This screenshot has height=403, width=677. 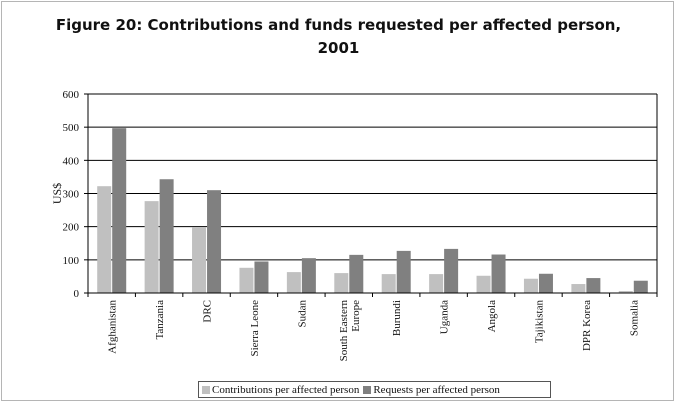 What do you see at coordinates (104, 239) in the screenshot?
I see `bar-contributions-afghanistan` at bounding box center [104, 239].